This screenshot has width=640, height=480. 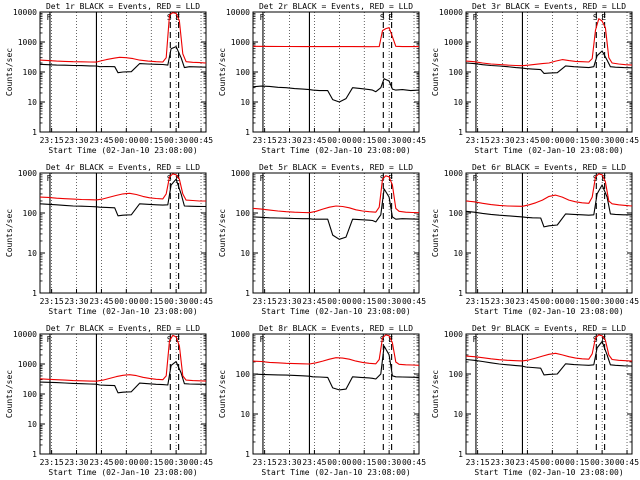 I want to click on chart-title: Det 2r BLACK = Events, RED = LLD, so click(x=336, y=6).